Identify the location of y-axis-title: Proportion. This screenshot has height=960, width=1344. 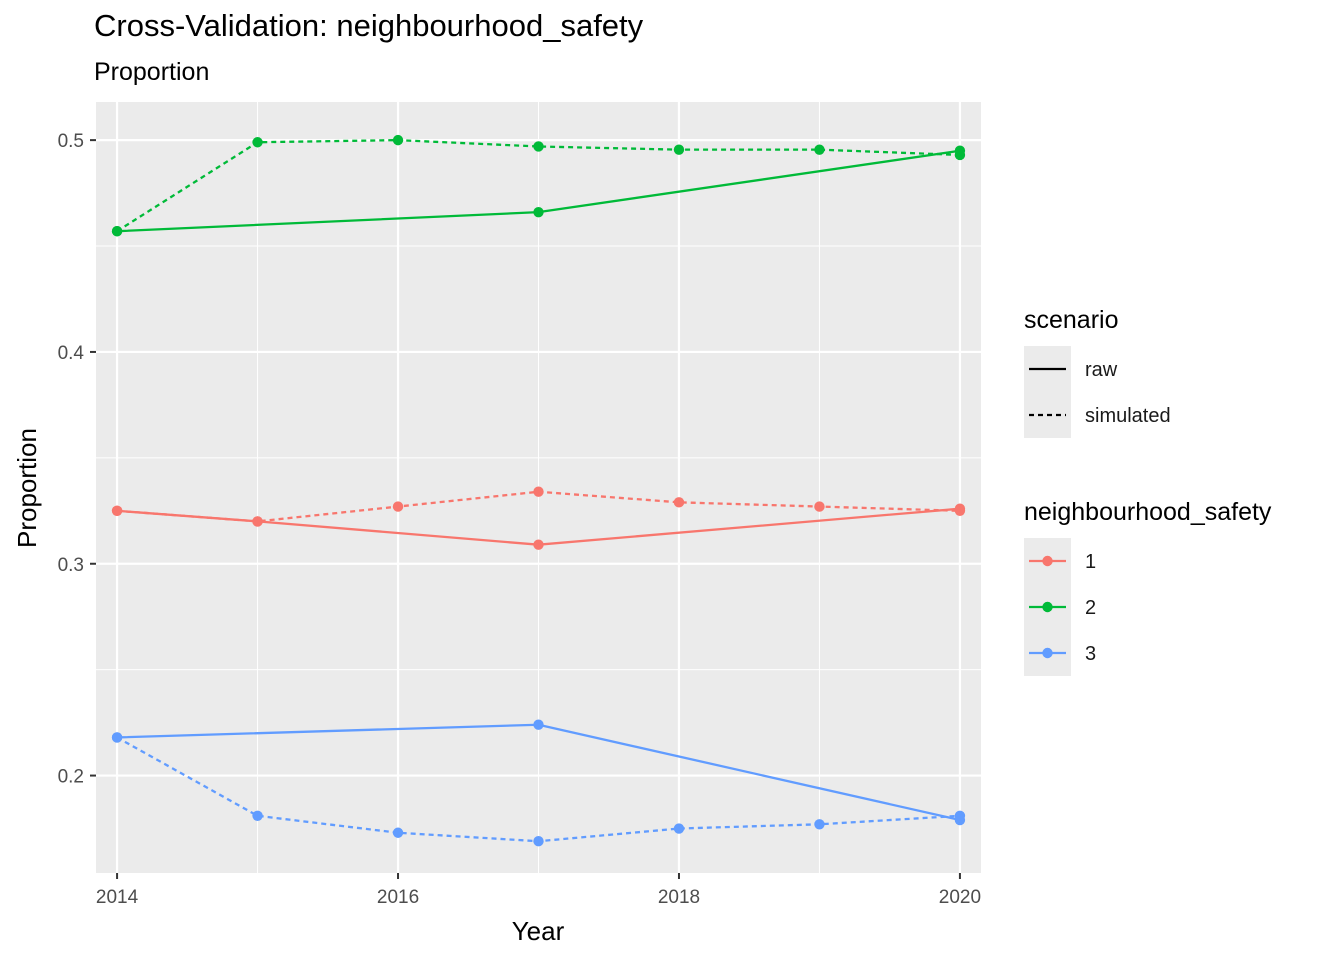
(27, 488).